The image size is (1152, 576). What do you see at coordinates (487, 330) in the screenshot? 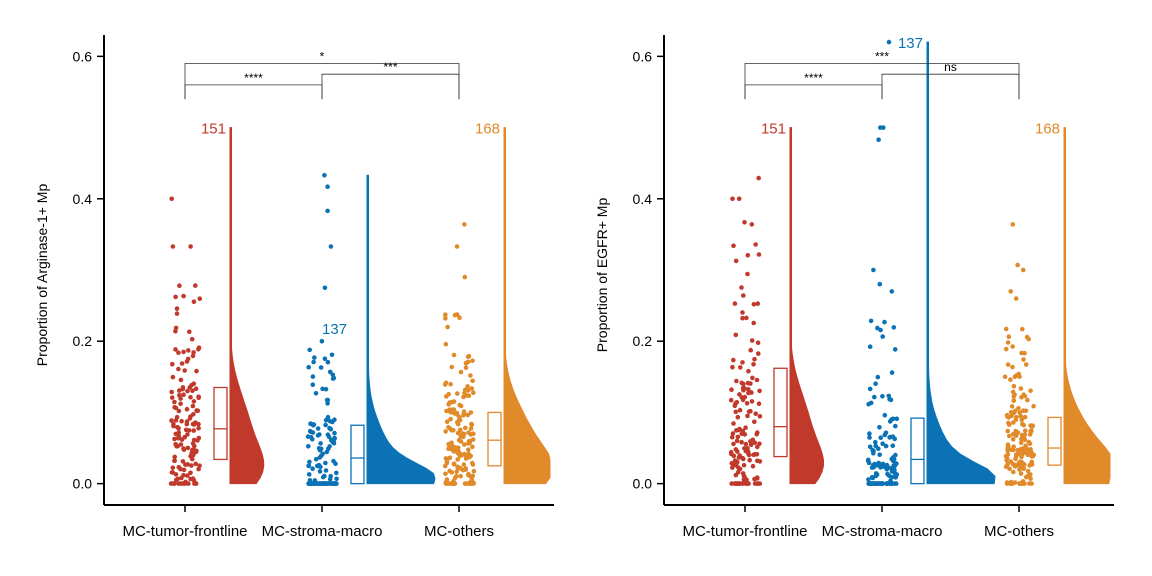
I see `group-2: MC-others 168` at bounding box center [487, 330].